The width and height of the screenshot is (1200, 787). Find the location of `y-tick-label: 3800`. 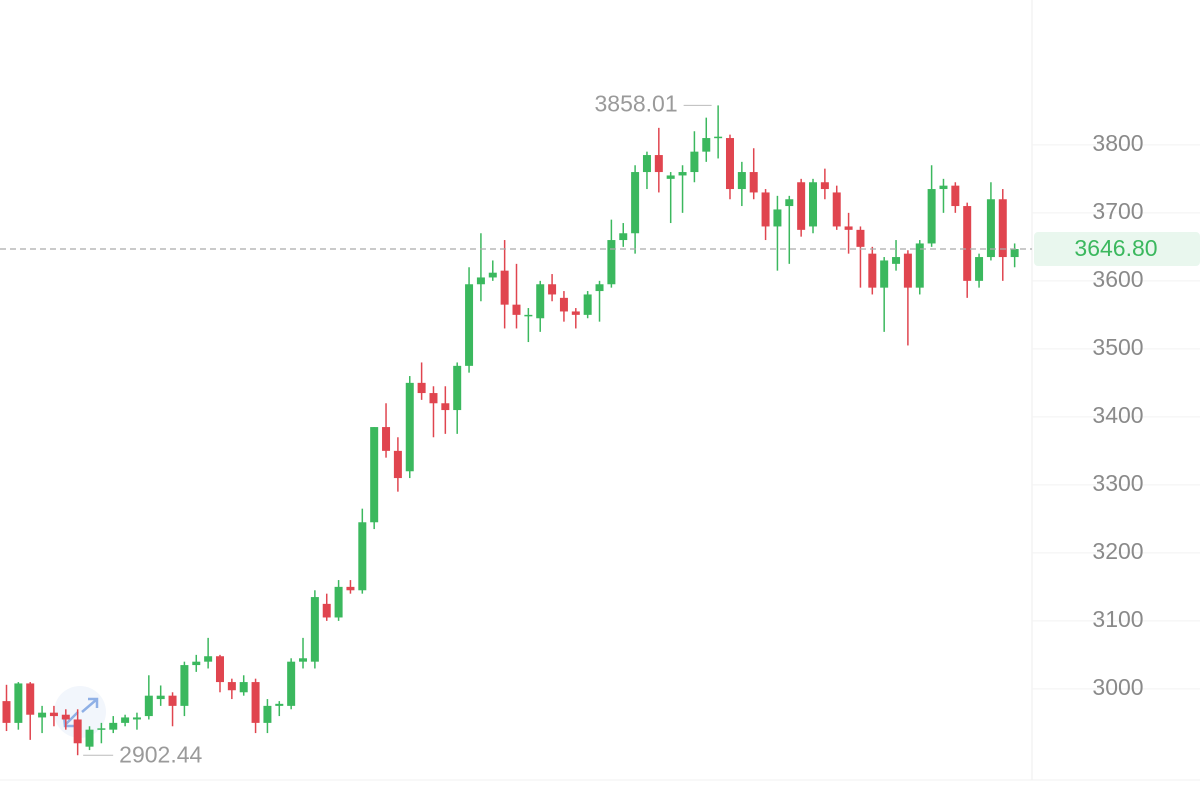

y-tick-label: 3800 is located at coordinates (1117, 143).